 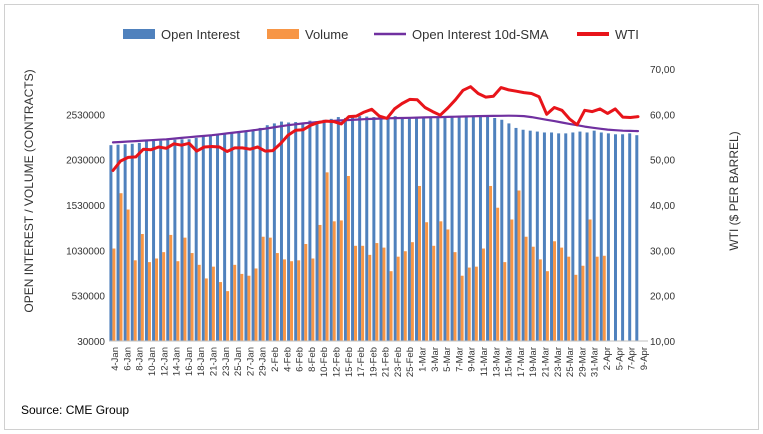 What do you see at coordinates (459, 359) in the screenshot?
I see `x-tick-label: 7-Mar` at bounding box center [459, 359].